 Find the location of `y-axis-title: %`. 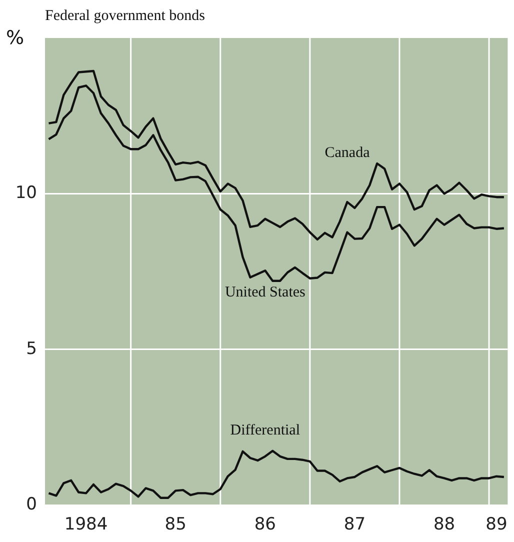

y-axis-title: % is located at coordinates (15, 38).